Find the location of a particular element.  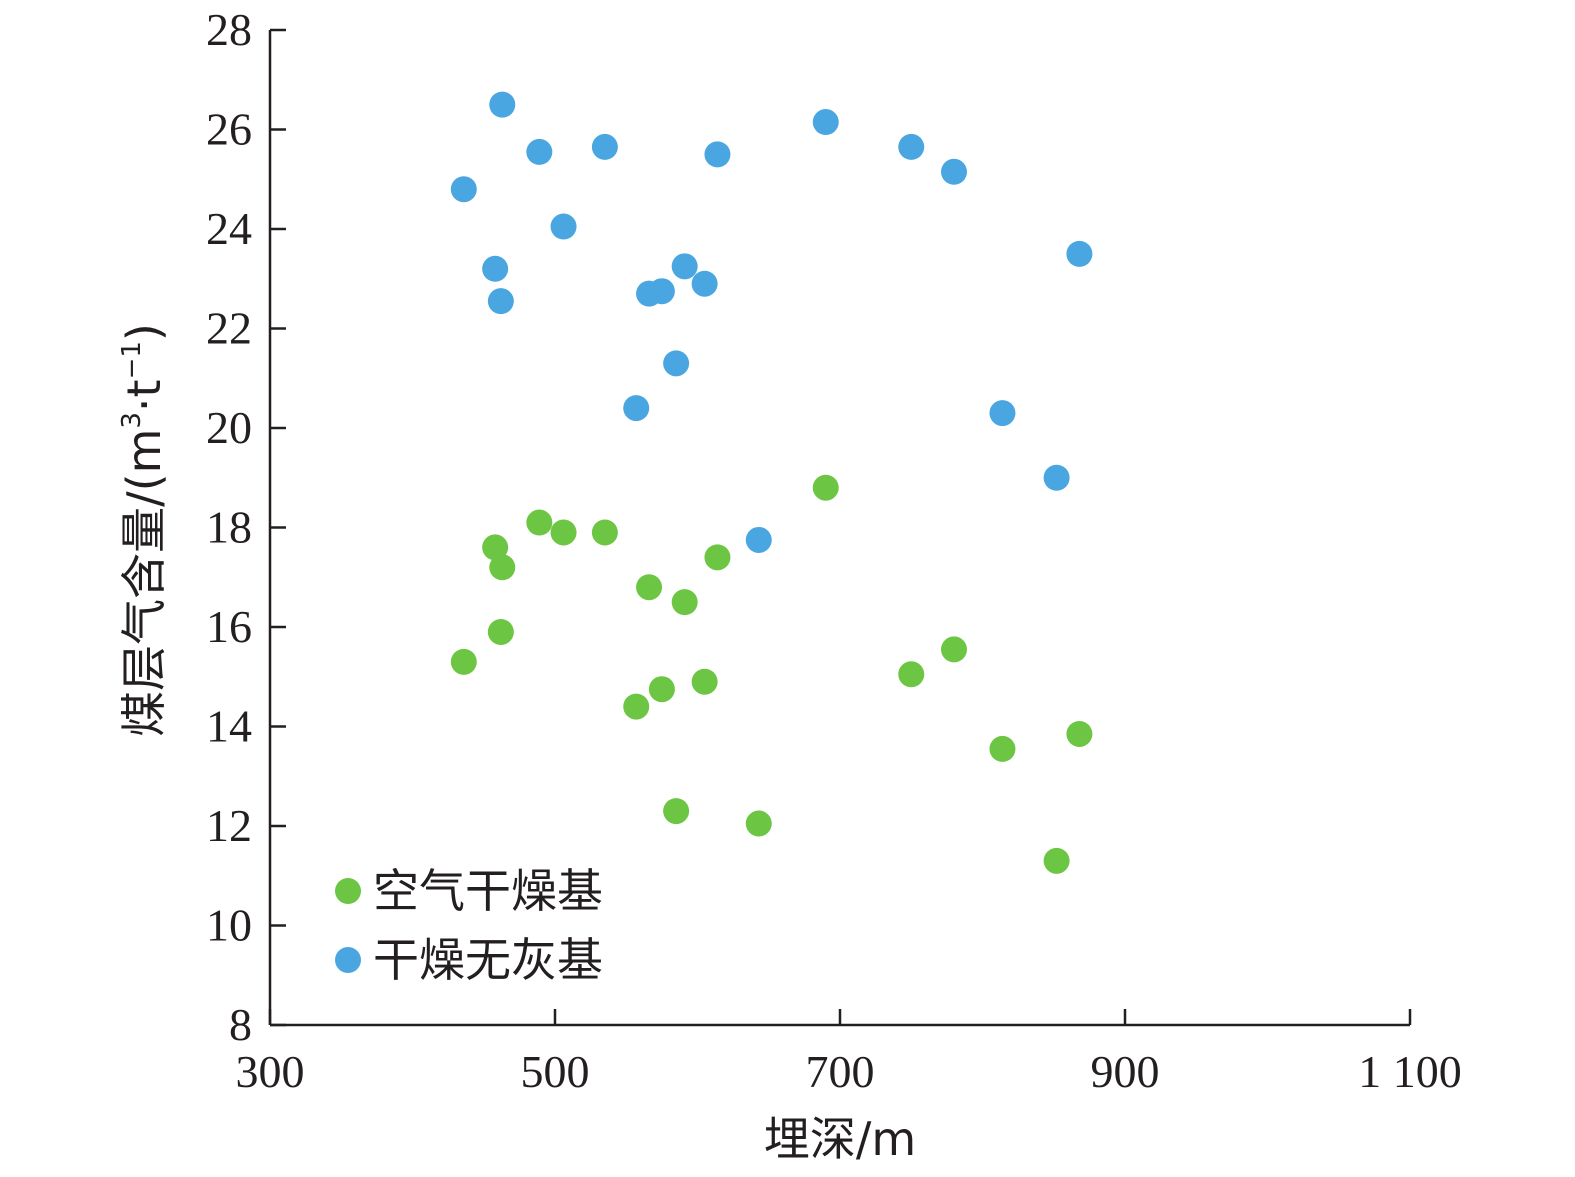

y-axis-title-end: ) is located at coordinates (144, 332).